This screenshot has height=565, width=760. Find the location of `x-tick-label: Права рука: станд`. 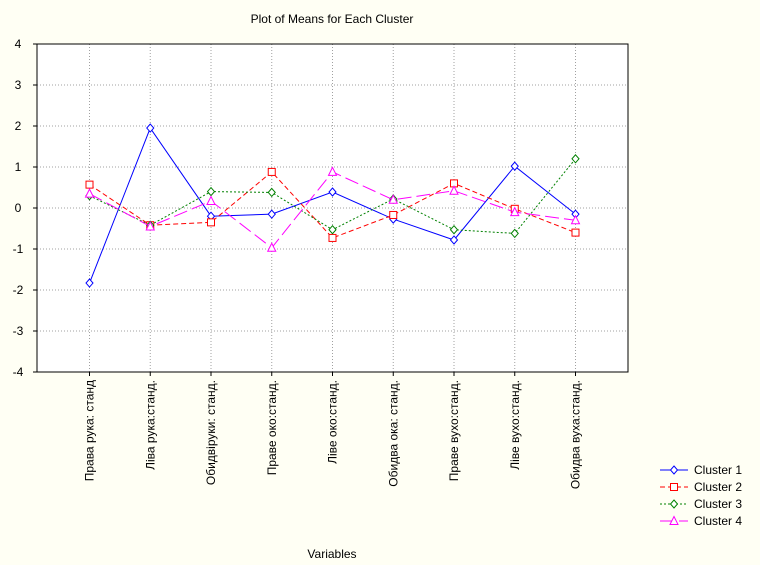

x-tick-label: Права рука: станд is located at coordinates (90, 430).